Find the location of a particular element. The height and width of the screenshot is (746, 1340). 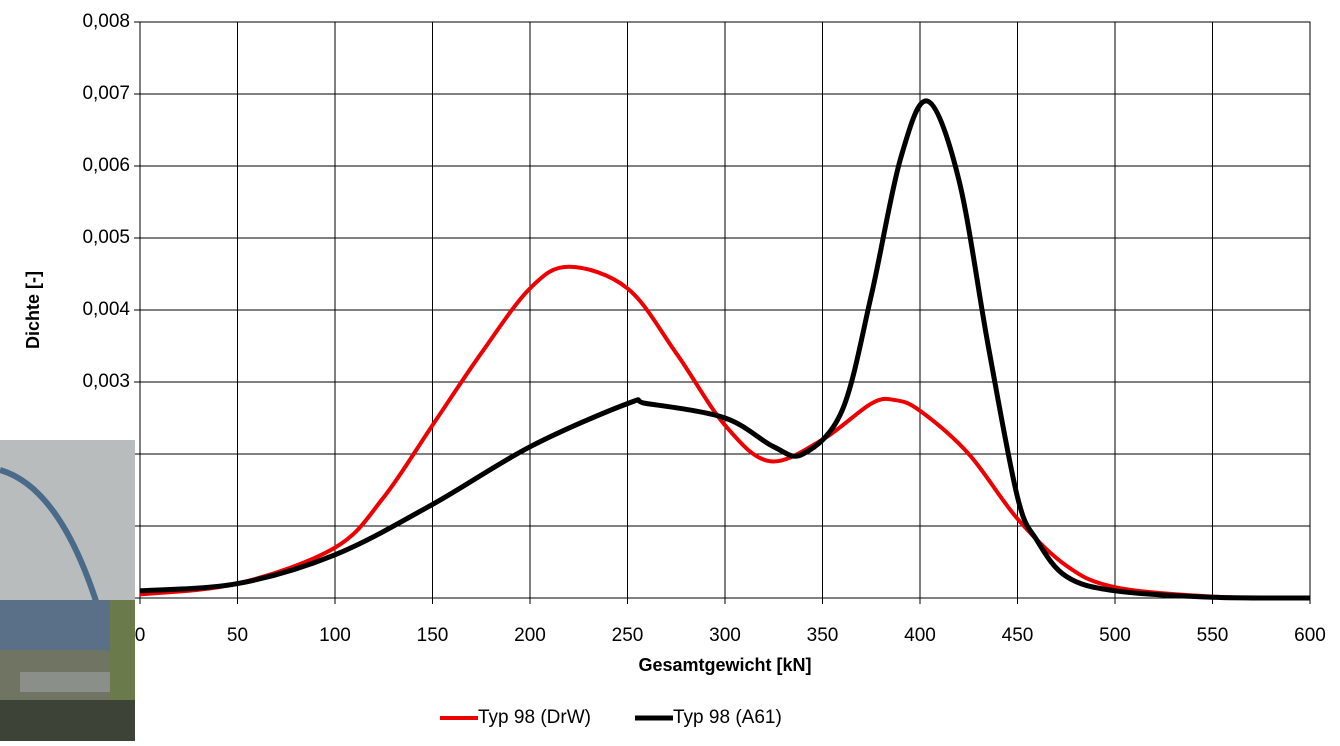

x-tick-label: 250 is located at coordinates (628, 635).